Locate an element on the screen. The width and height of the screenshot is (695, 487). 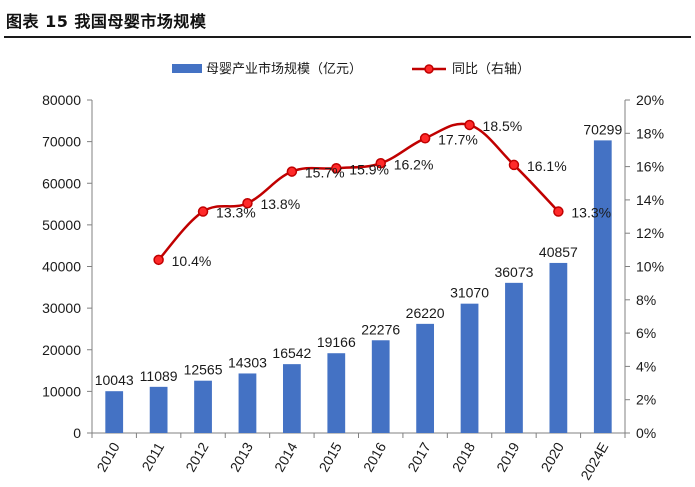
left-tick-label: 0 is located at coordinates (77, 433).